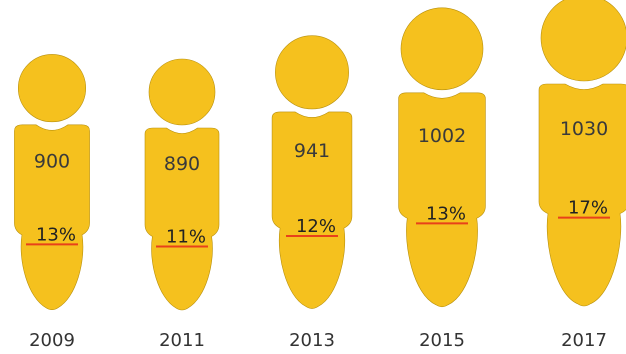 The height and width of the screenshot is (354, 626). Describe the element at coordinates (316, 226) in the screenshot. I see `percent-label: 12%` at that location.